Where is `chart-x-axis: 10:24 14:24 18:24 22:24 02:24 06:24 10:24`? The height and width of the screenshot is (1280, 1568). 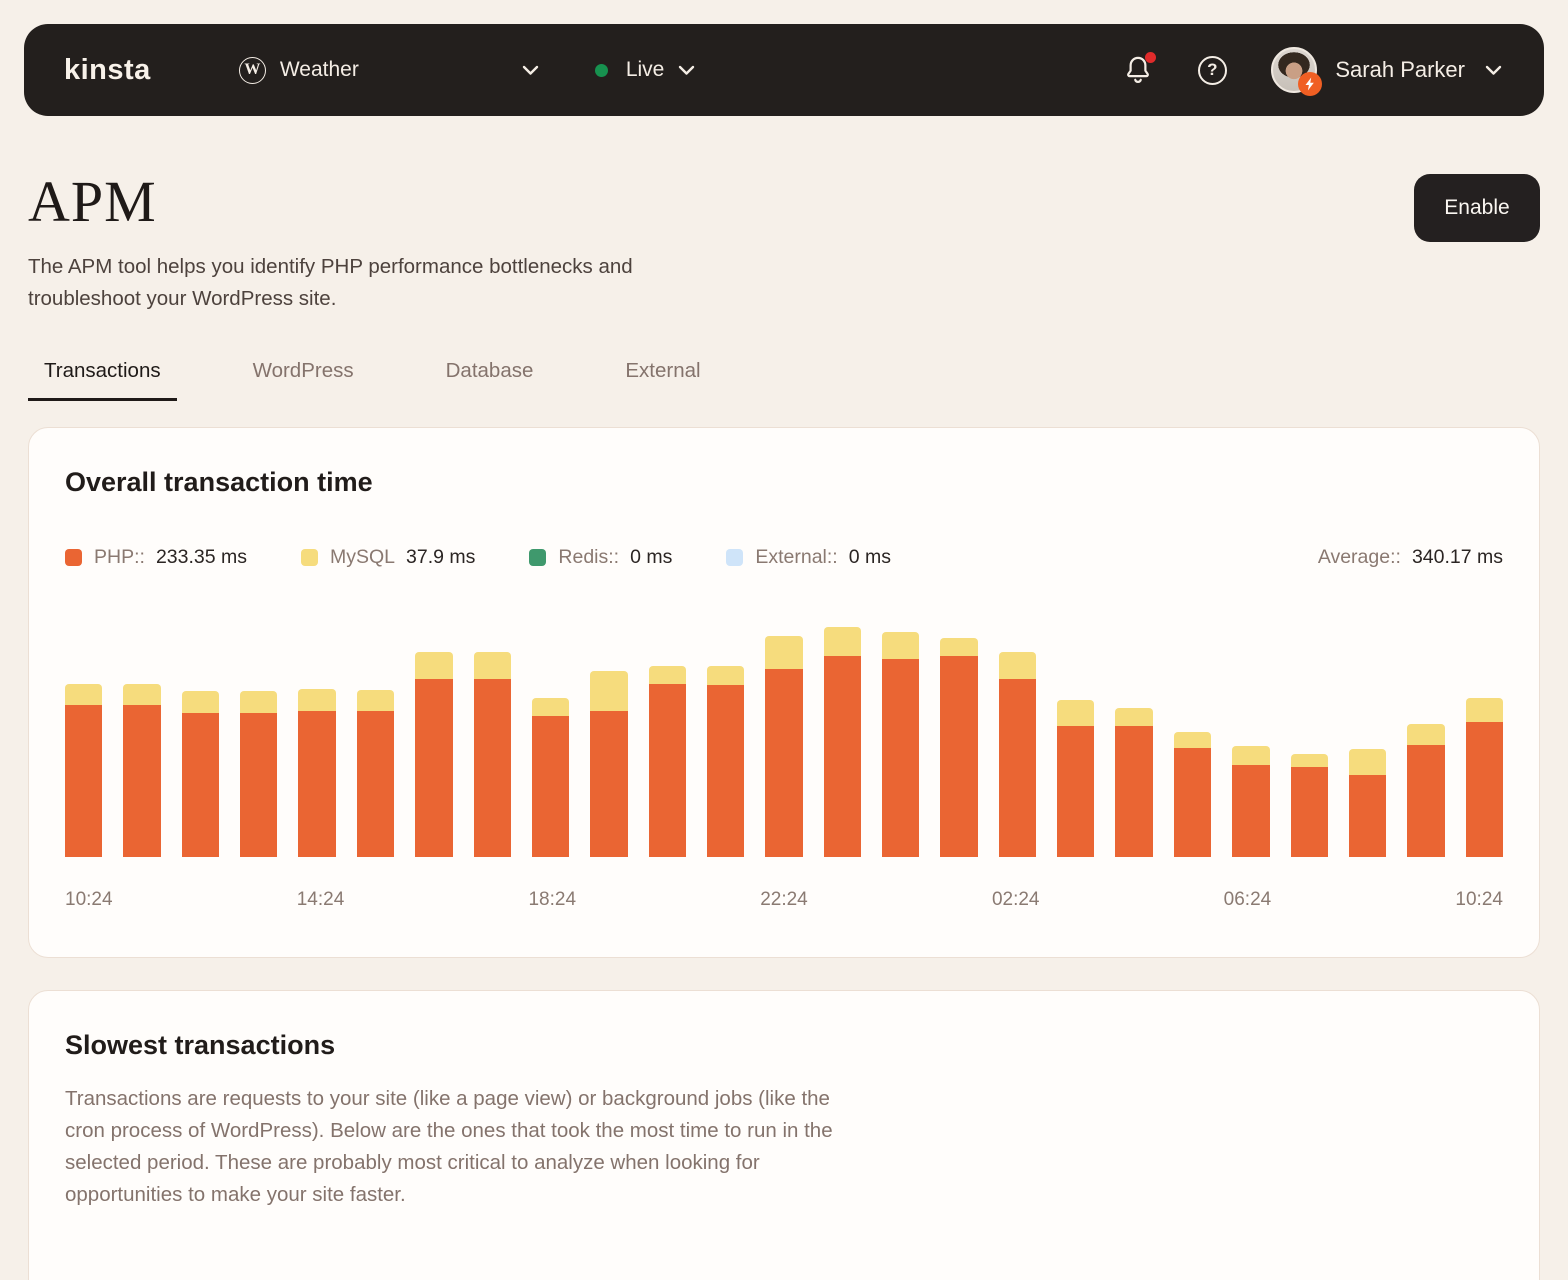 chart-x-axis: 10:24 14:24 18:24 22:24 02:24 06:24 10:24 is located at coordinates (784, 905).